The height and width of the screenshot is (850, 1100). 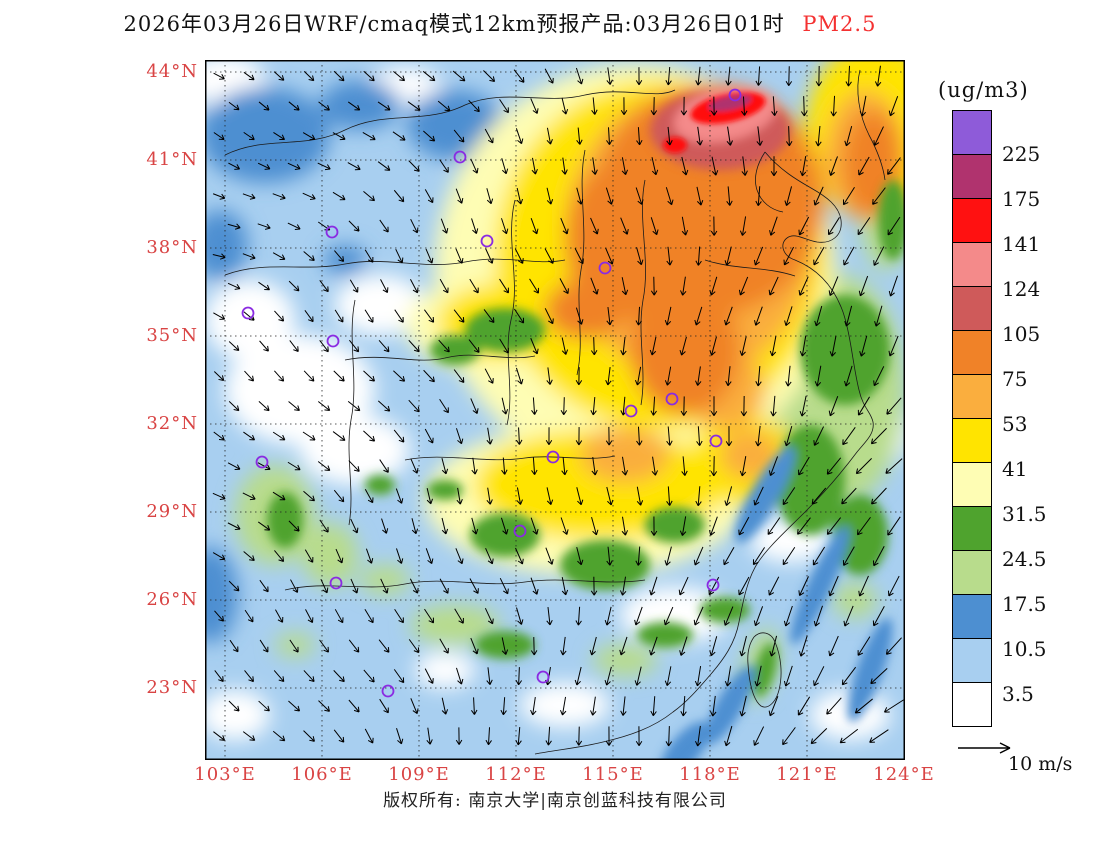 What do you see at coordinates (1024, 604) in the screenshot?
I see `legend-tick-label: 17.5` at bounding box center [1024, 604].